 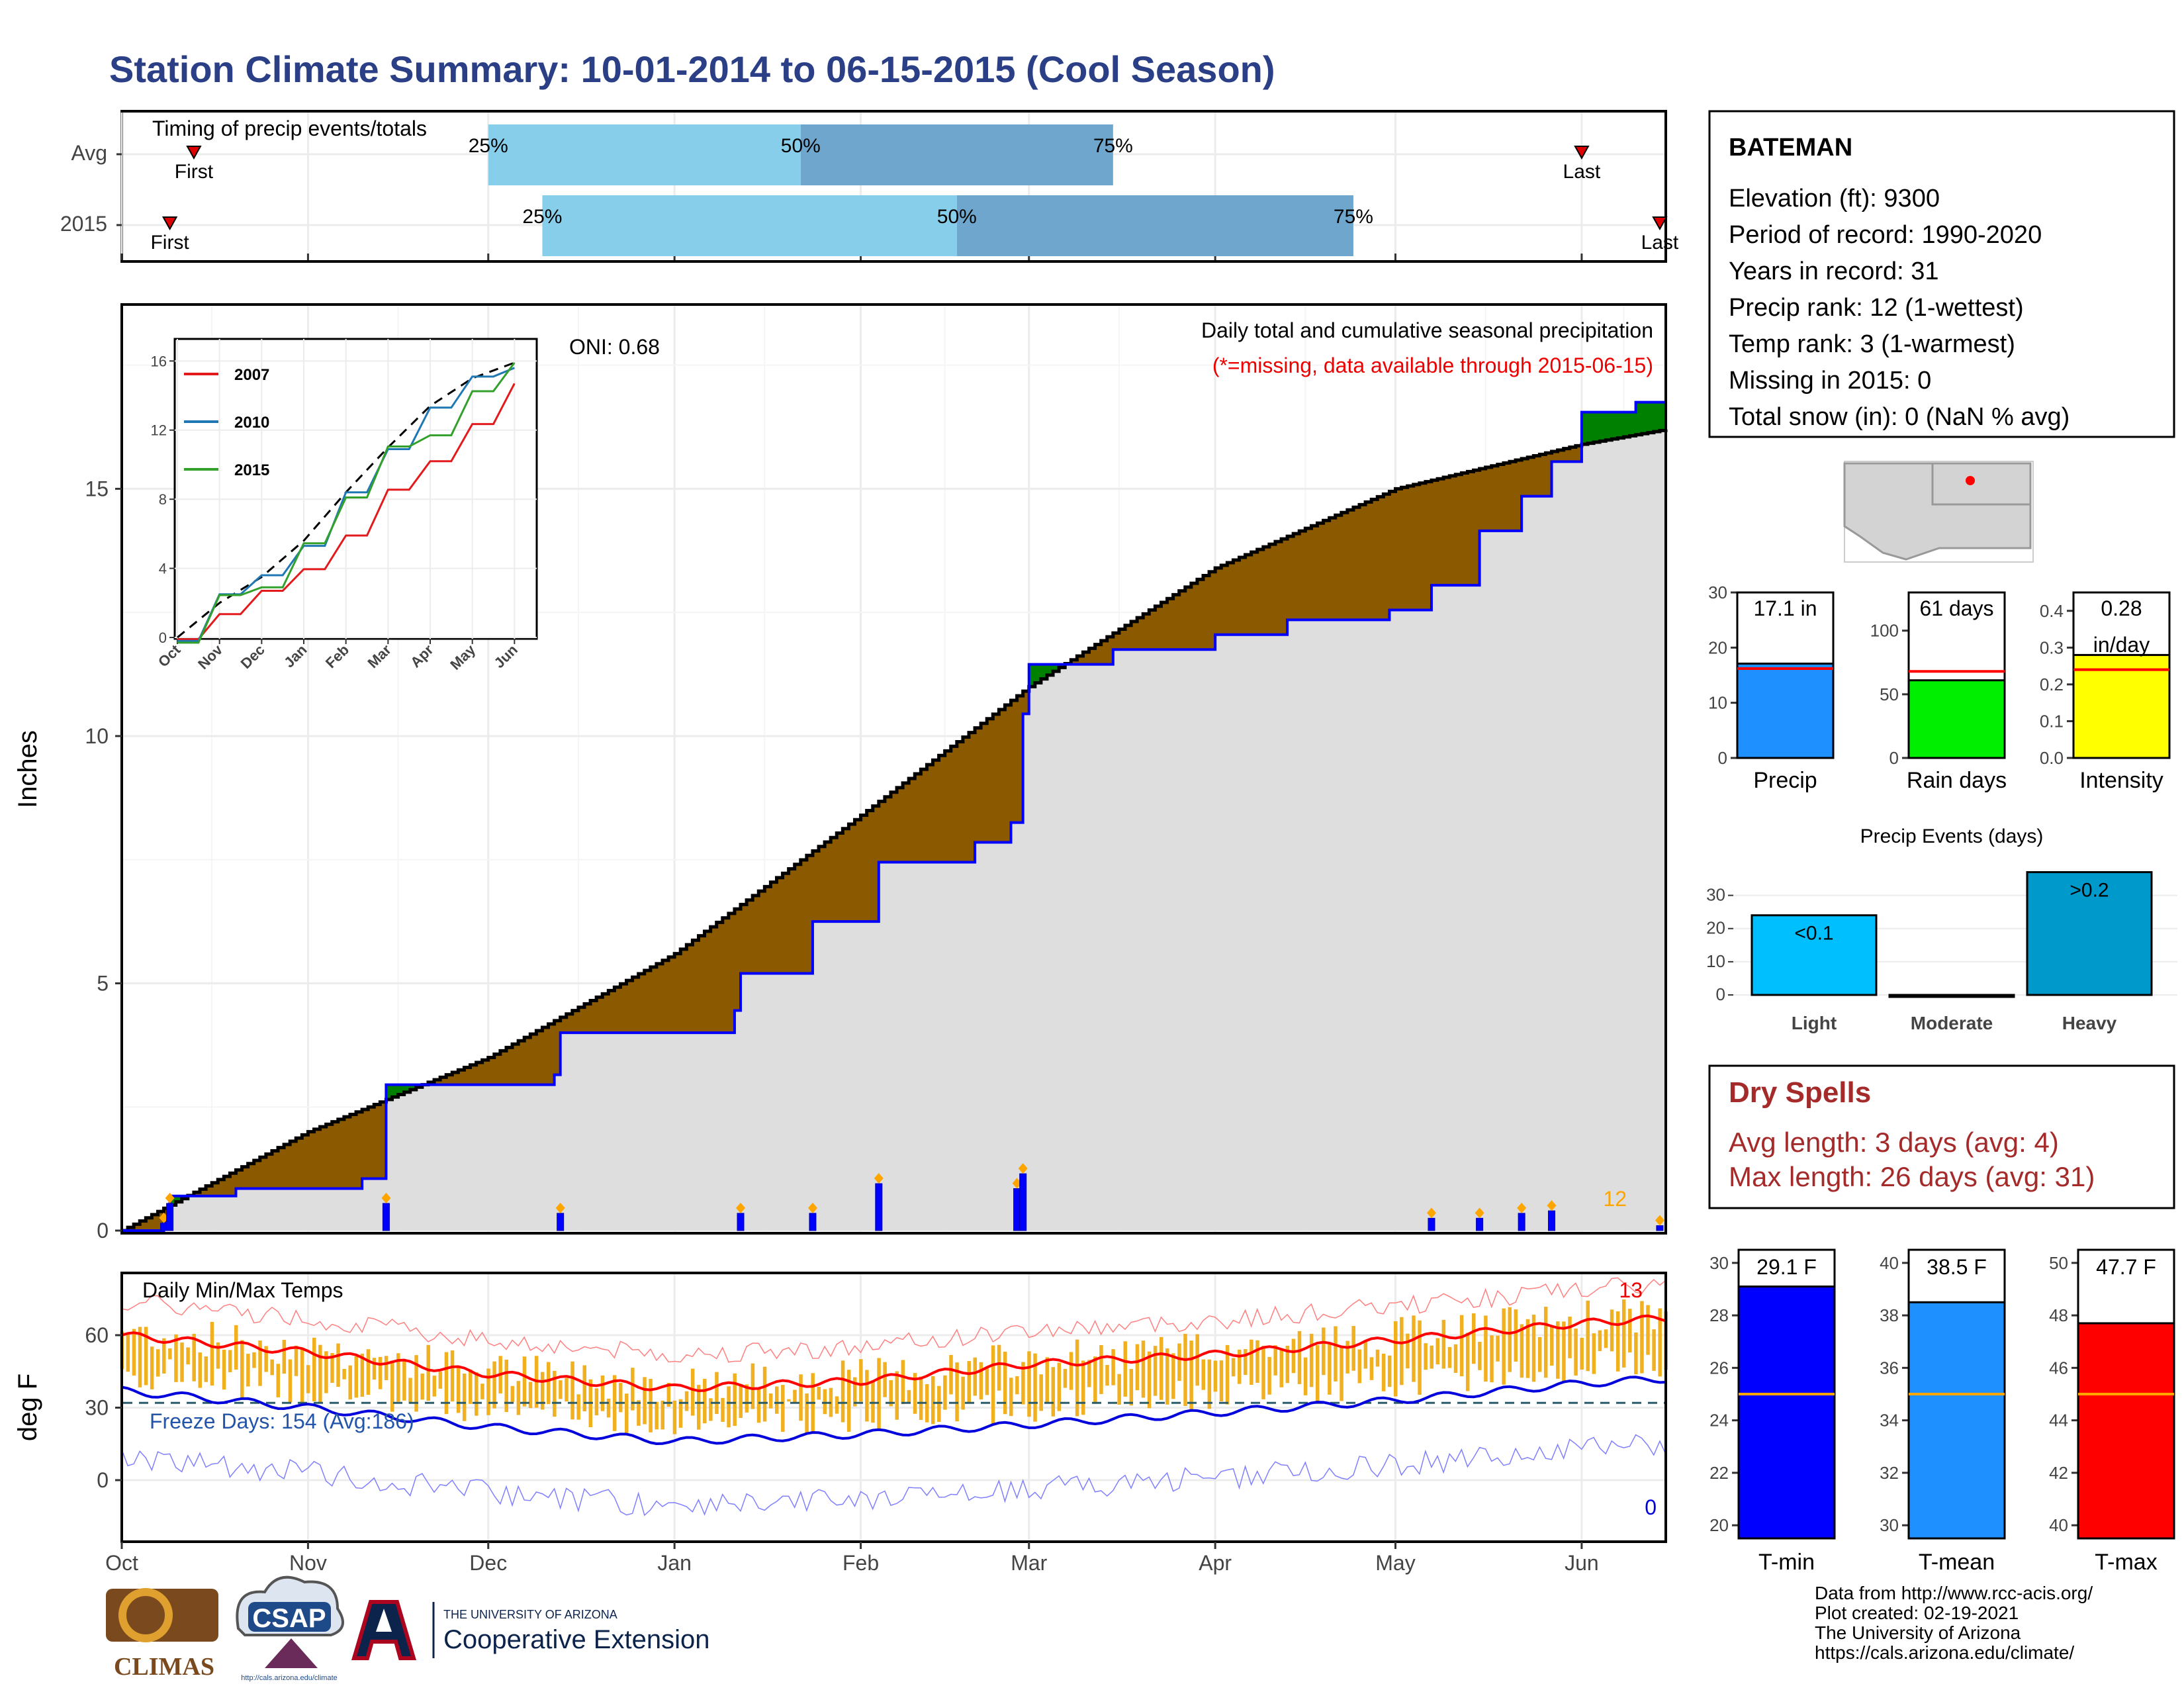 I want to click on side-bar-ytick-label: 30, so click(x=1718, y=592).